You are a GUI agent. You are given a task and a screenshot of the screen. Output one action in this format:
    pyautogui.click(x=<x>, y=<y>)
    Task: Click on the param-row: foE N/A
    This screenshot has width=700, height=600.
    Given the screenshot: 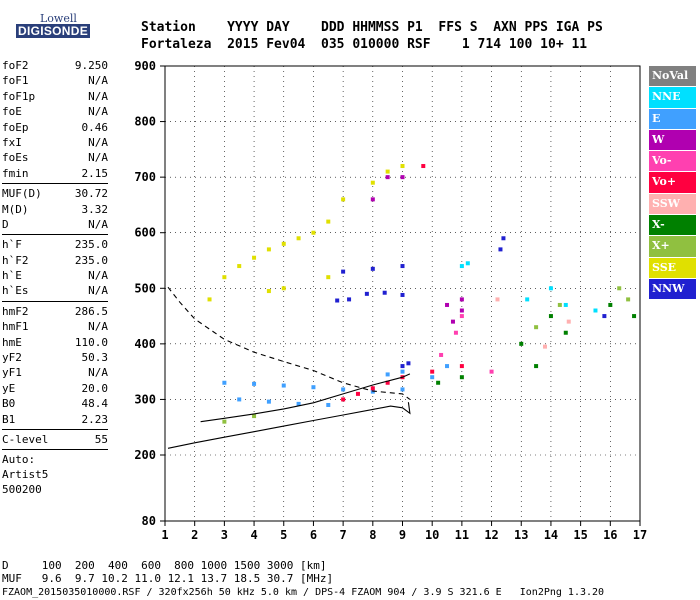 What is the action you would take?
    pyautogui.click(x=55, y=111)
    